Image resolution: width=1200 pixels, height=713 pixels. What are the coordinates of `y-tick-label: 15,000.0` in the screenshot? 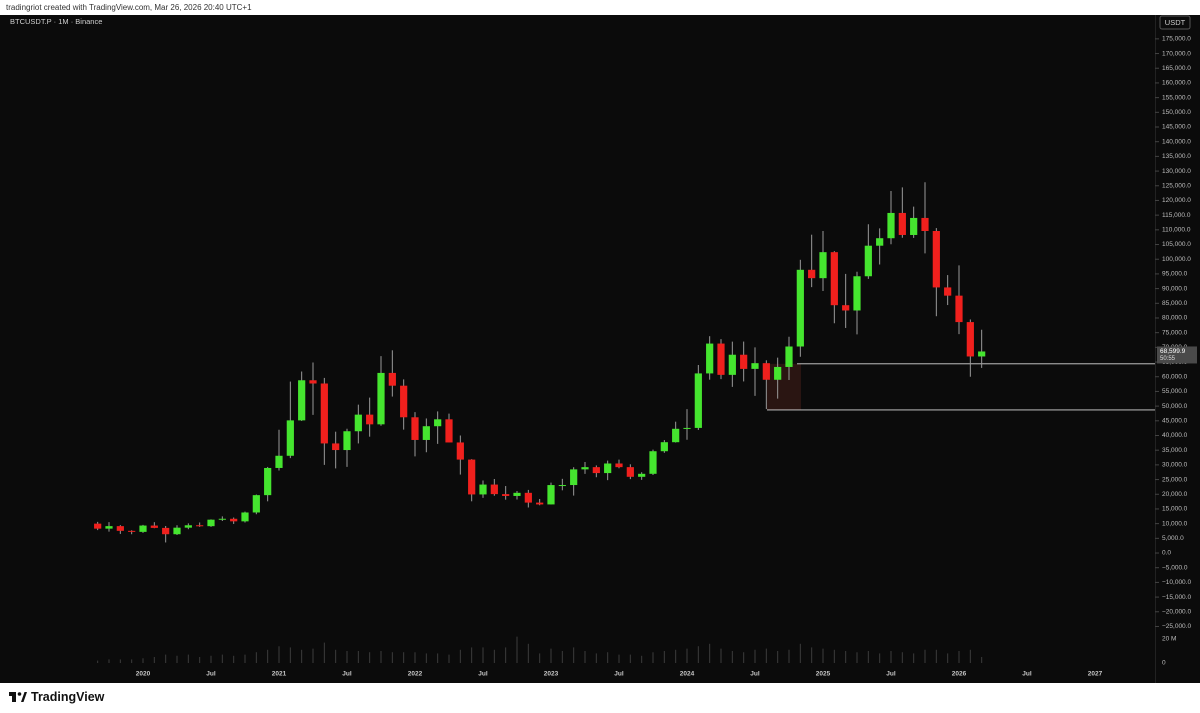 It's located at (1175, 509).